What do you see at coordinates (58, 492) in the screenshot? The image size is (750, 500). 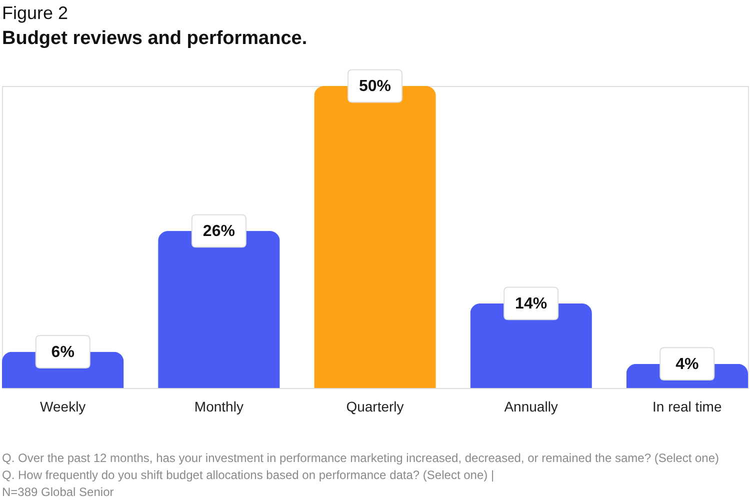 I see `text: N=389 Global Senior` at bounding box center [58, 492].